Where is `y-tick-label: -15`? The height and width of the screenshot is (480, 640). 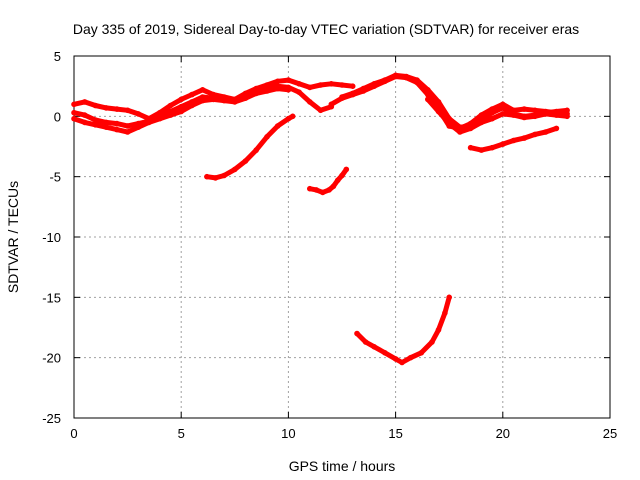 y-tick-label: -15 is located at coordinates (51, 297).